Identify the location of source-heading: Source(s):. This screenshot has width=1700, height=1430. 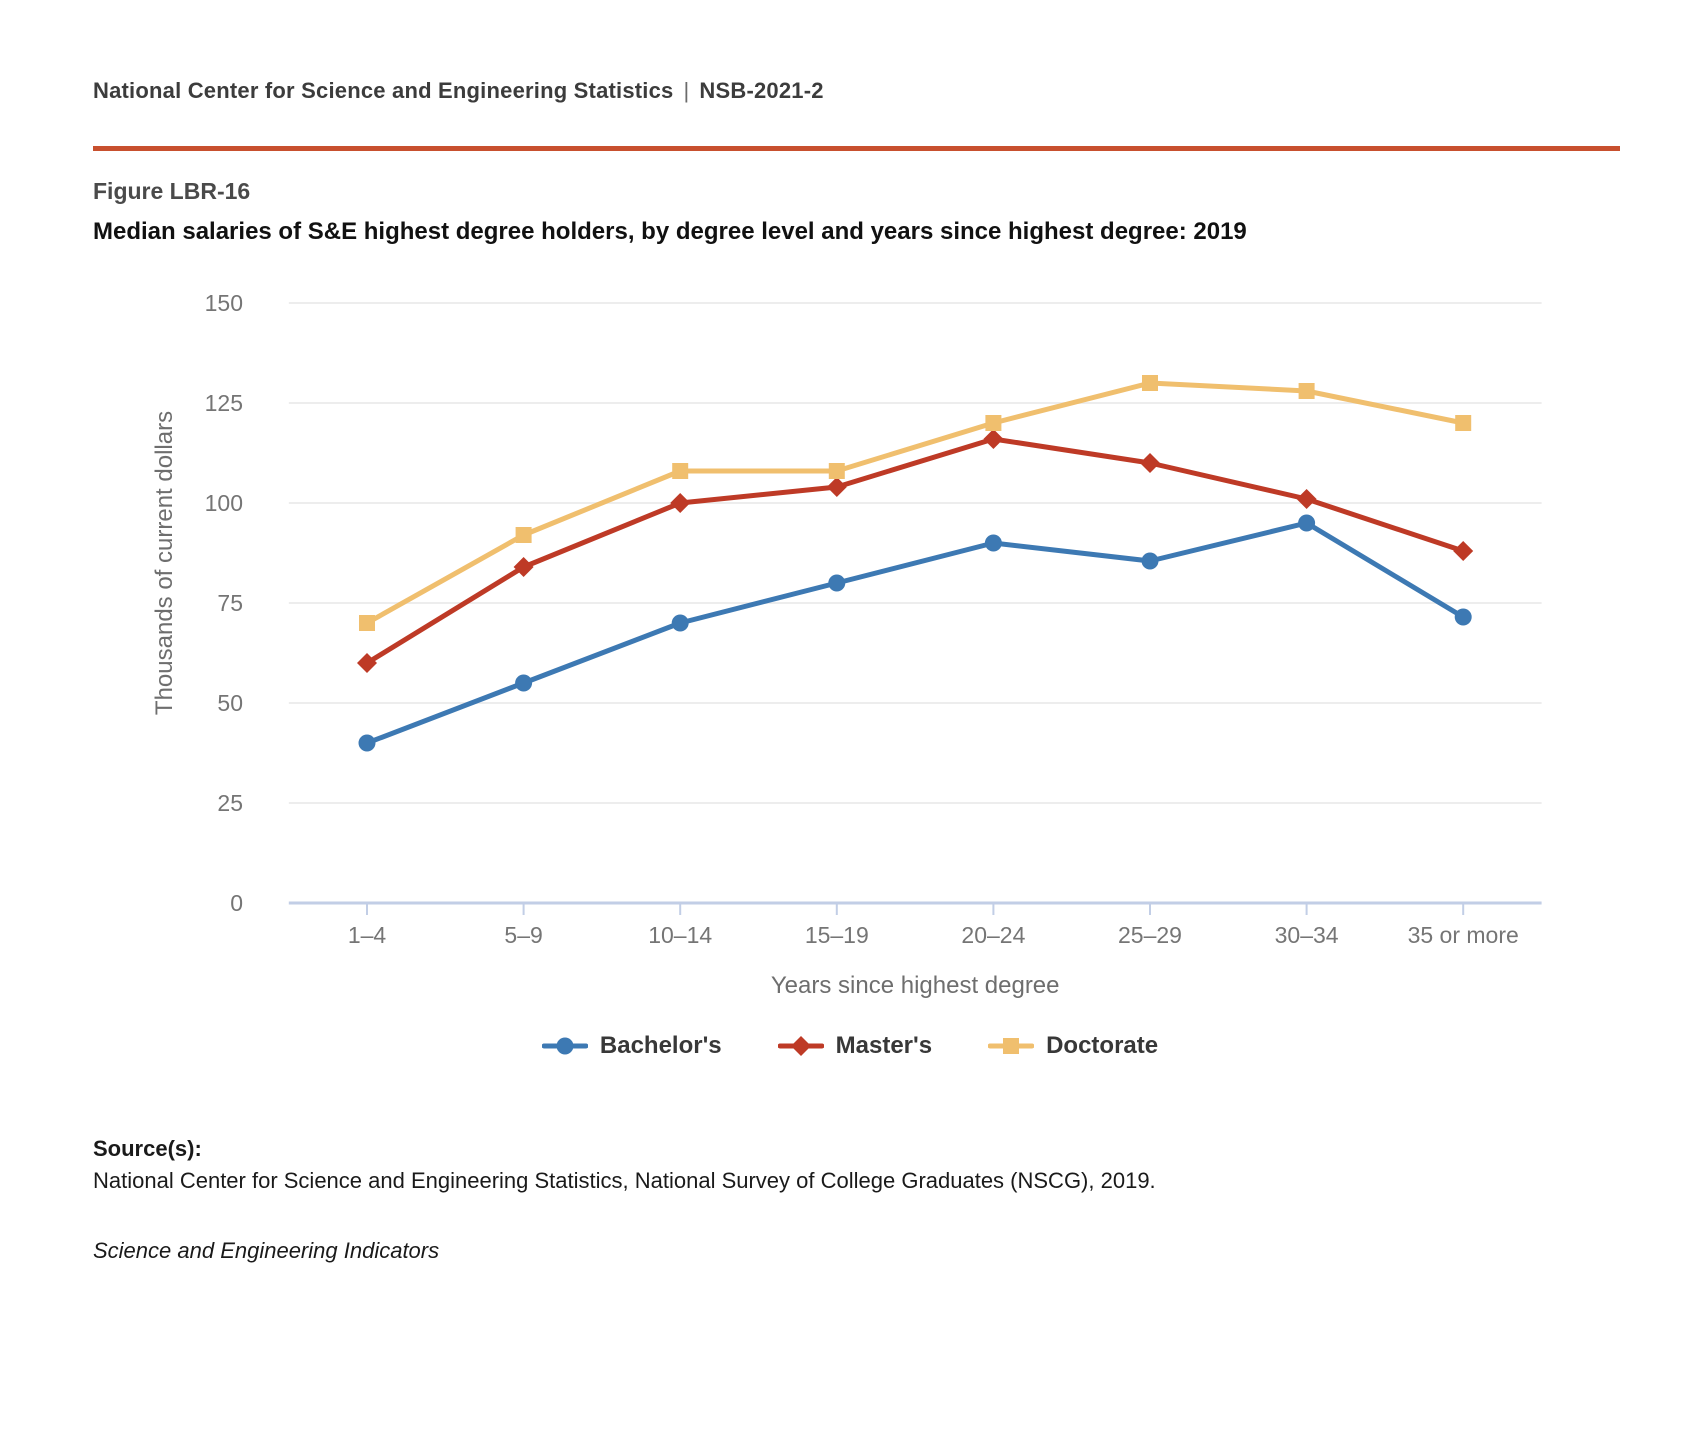
(147, 1148).